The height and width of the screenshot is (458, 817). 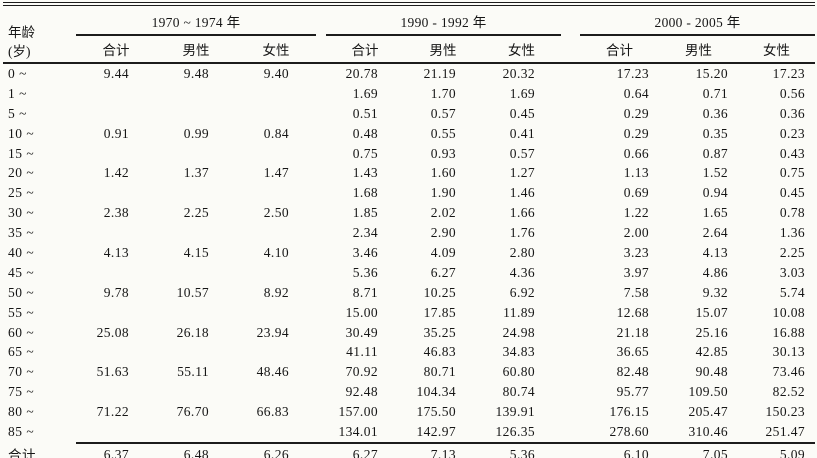 What do you see at coordinates (365, 193) in the screenshot?
I see `value-cell: 1.68` at bounding box center [365, 193].